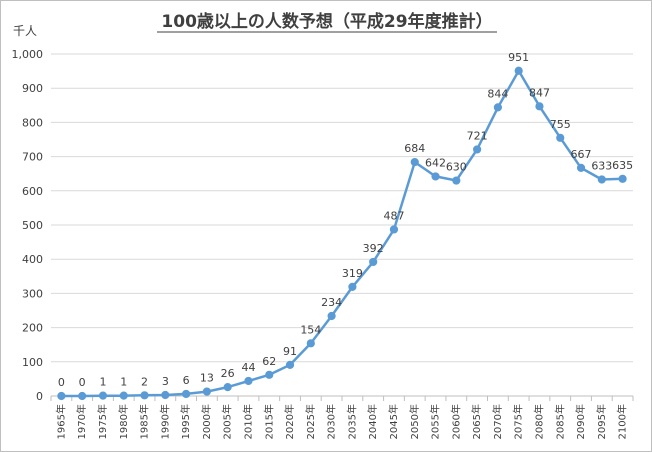 This screenshot has height=452, width=652. Describe the element at coordinates (331, 421) in the screenshot. I see `x-tick-label: 2030年` at that location.